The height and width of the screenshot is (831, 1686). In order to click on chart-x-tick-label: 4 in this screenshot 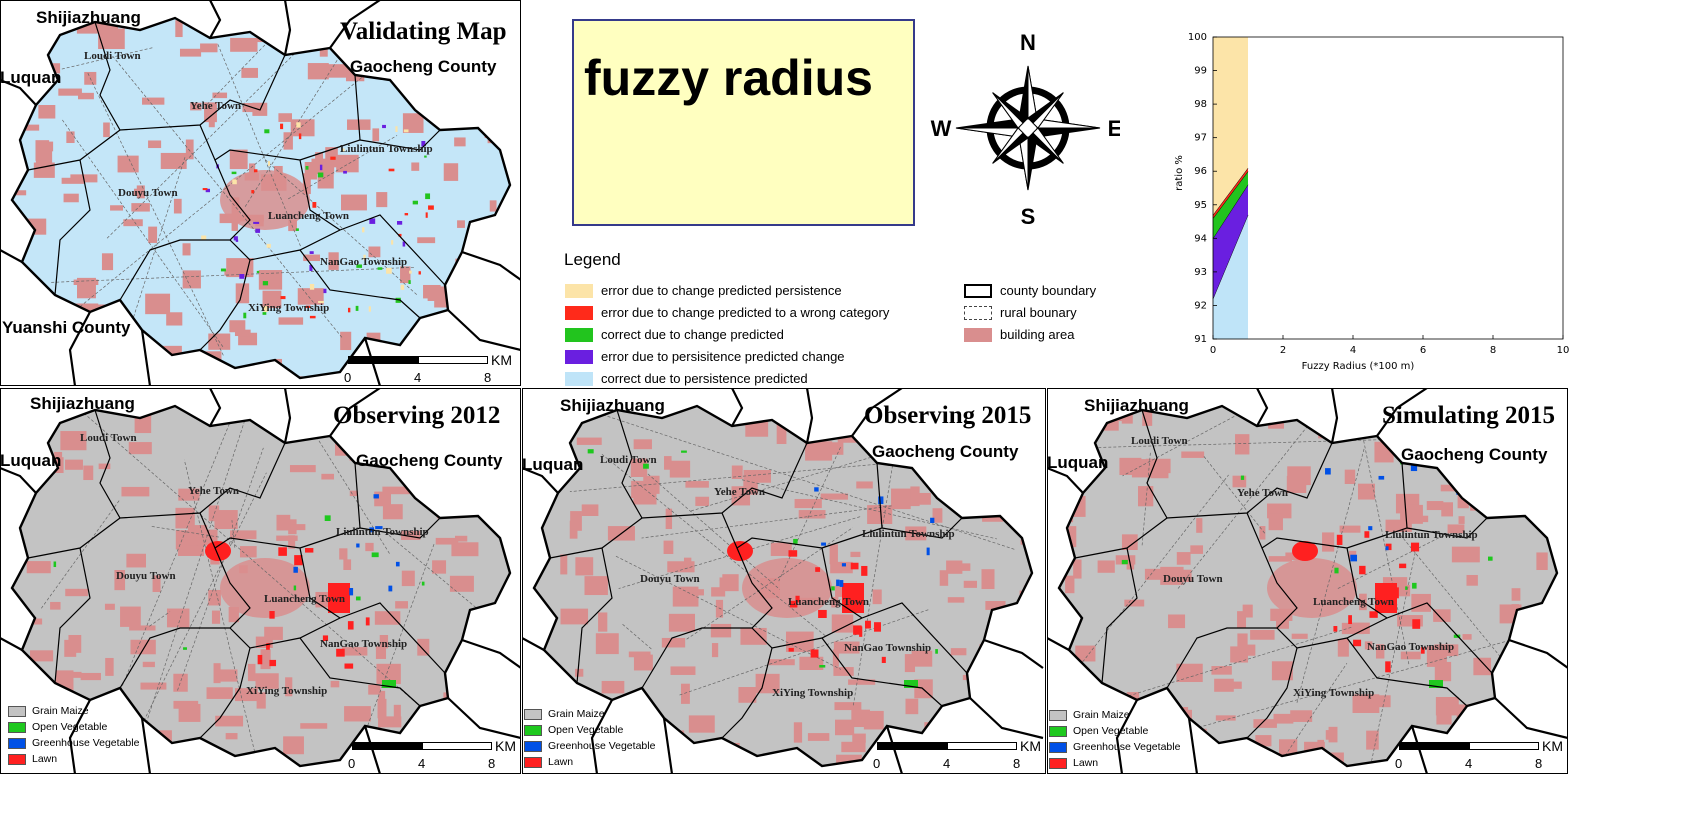, I will do `click(1353, 350)`.